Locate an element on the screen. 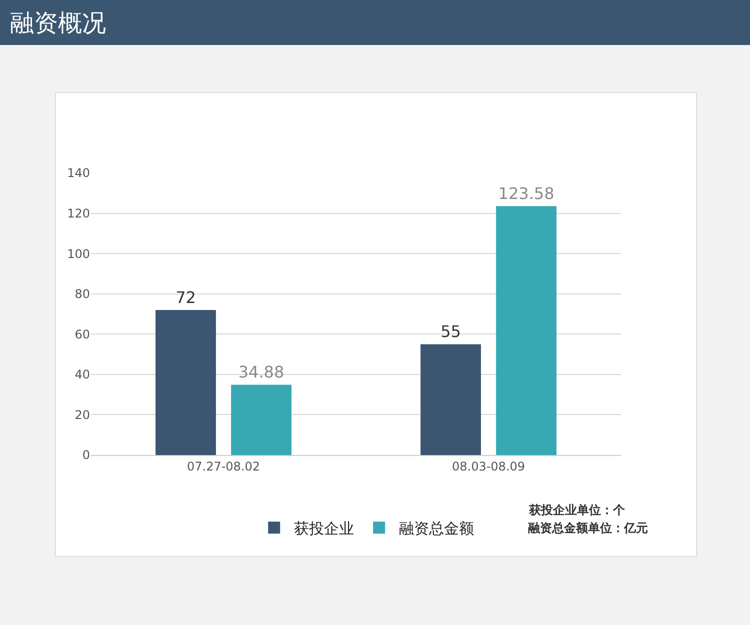 The width and height of the screenshot is (750, 625). legend-label: 融资总金额 is located at coordinates (436, 529).